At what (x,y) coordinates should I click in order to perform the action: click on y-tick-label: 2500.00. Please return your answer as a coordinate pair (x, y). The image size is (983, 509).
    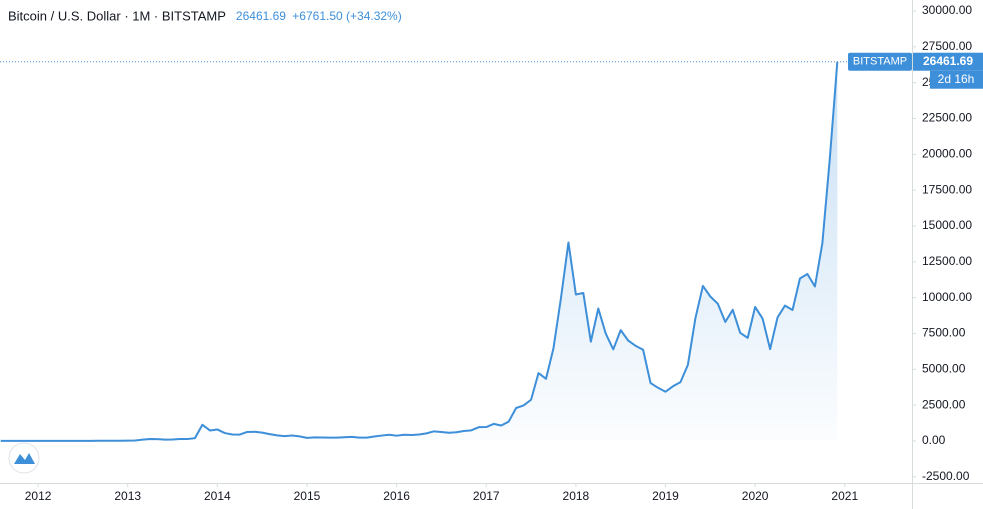
    Looking at the image, I should click on (944, 404).